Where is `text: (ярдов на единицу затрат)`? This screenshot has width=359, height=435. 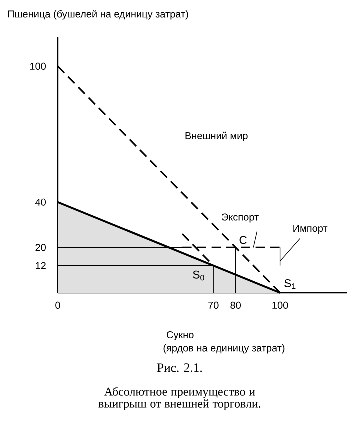
text: (ярдов на единицу затрат) is located at coordinates (224, 349).